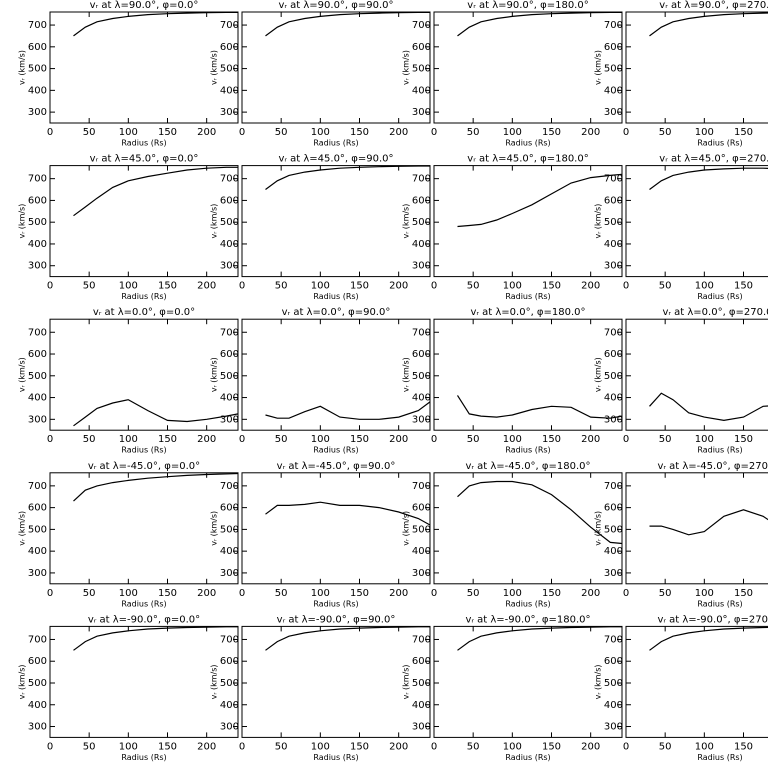 Image resolution: width=768 pixels, height=768 pixels. What do you see at coordinates (336, 466) in the screenshot?
I see `chart-title: vᵣ at λ=-45.0°, φ=90.0°` at bounding box center [336, 466].